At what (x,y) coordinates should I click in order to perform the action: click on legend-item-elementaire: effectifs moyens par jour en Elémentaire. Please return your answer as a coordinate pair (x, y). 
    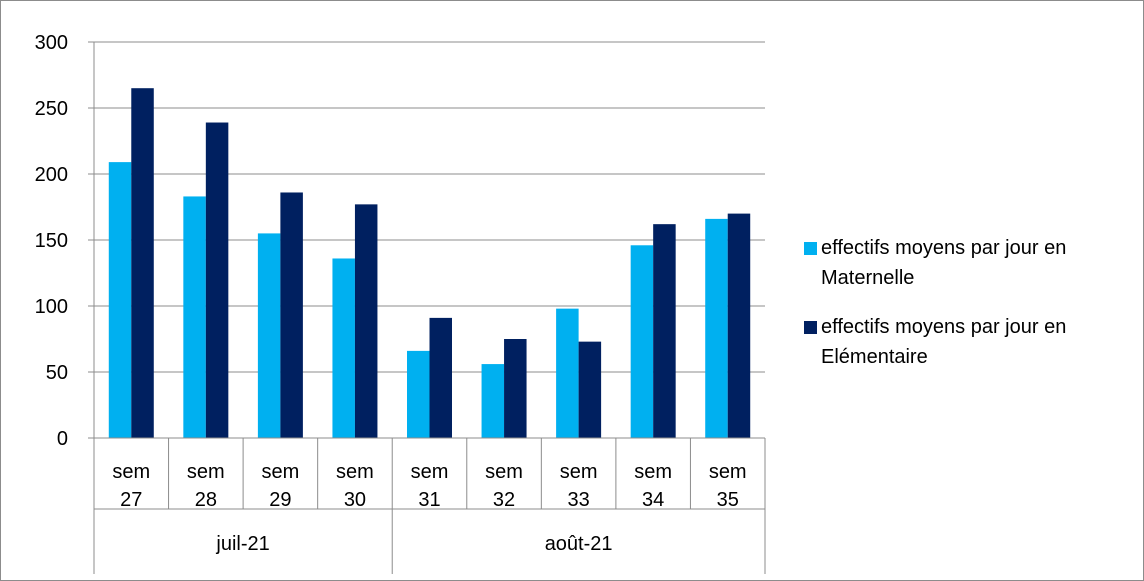
    Looking at the image, I should click on (974, 342).